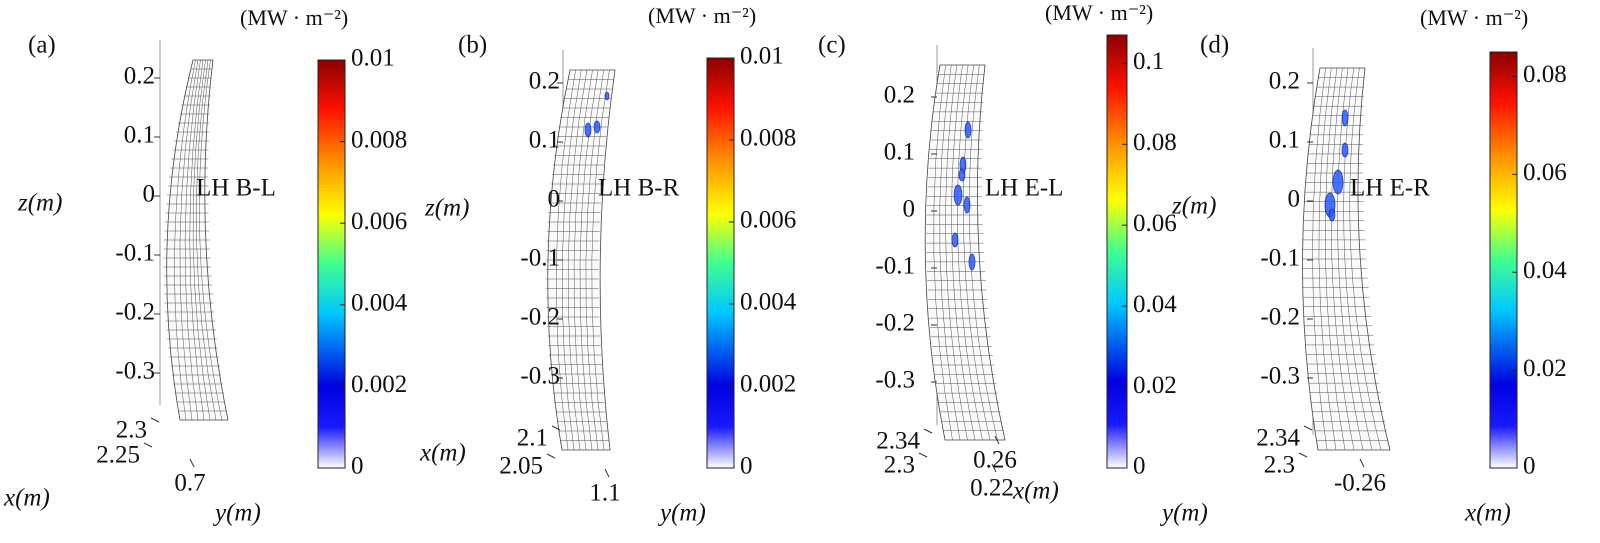  What do you see at coordinates (1390, 188) in the screenshot?
I see `annotation: LH E-R` at bounding box center [1390, 188].